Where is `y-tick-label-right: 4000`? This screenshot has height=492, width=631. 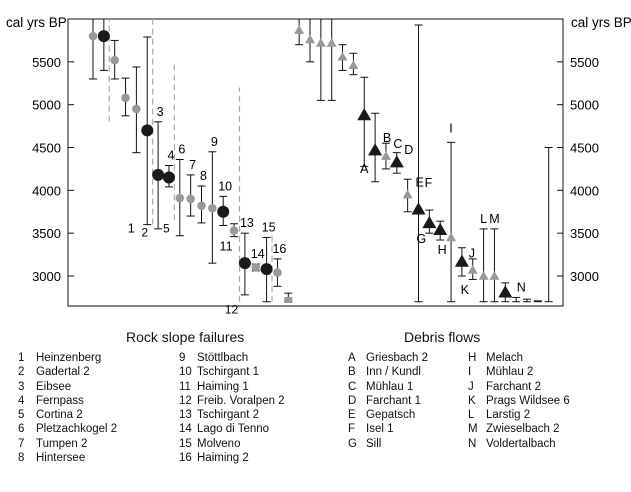
y-tick-label-right: 4000 is located at coordinates (584, 190).